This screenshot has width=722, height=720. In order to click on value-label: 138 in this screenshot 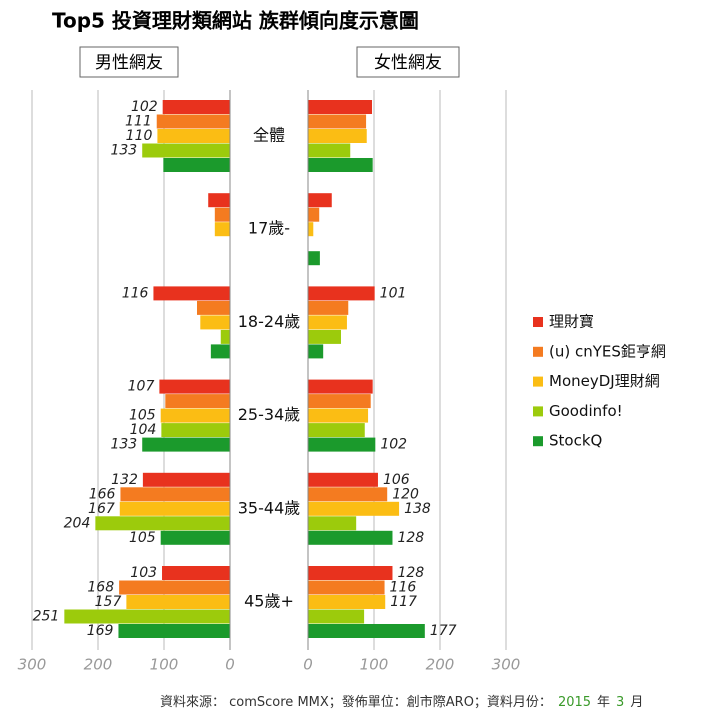, I will do `click(417, 509)`.